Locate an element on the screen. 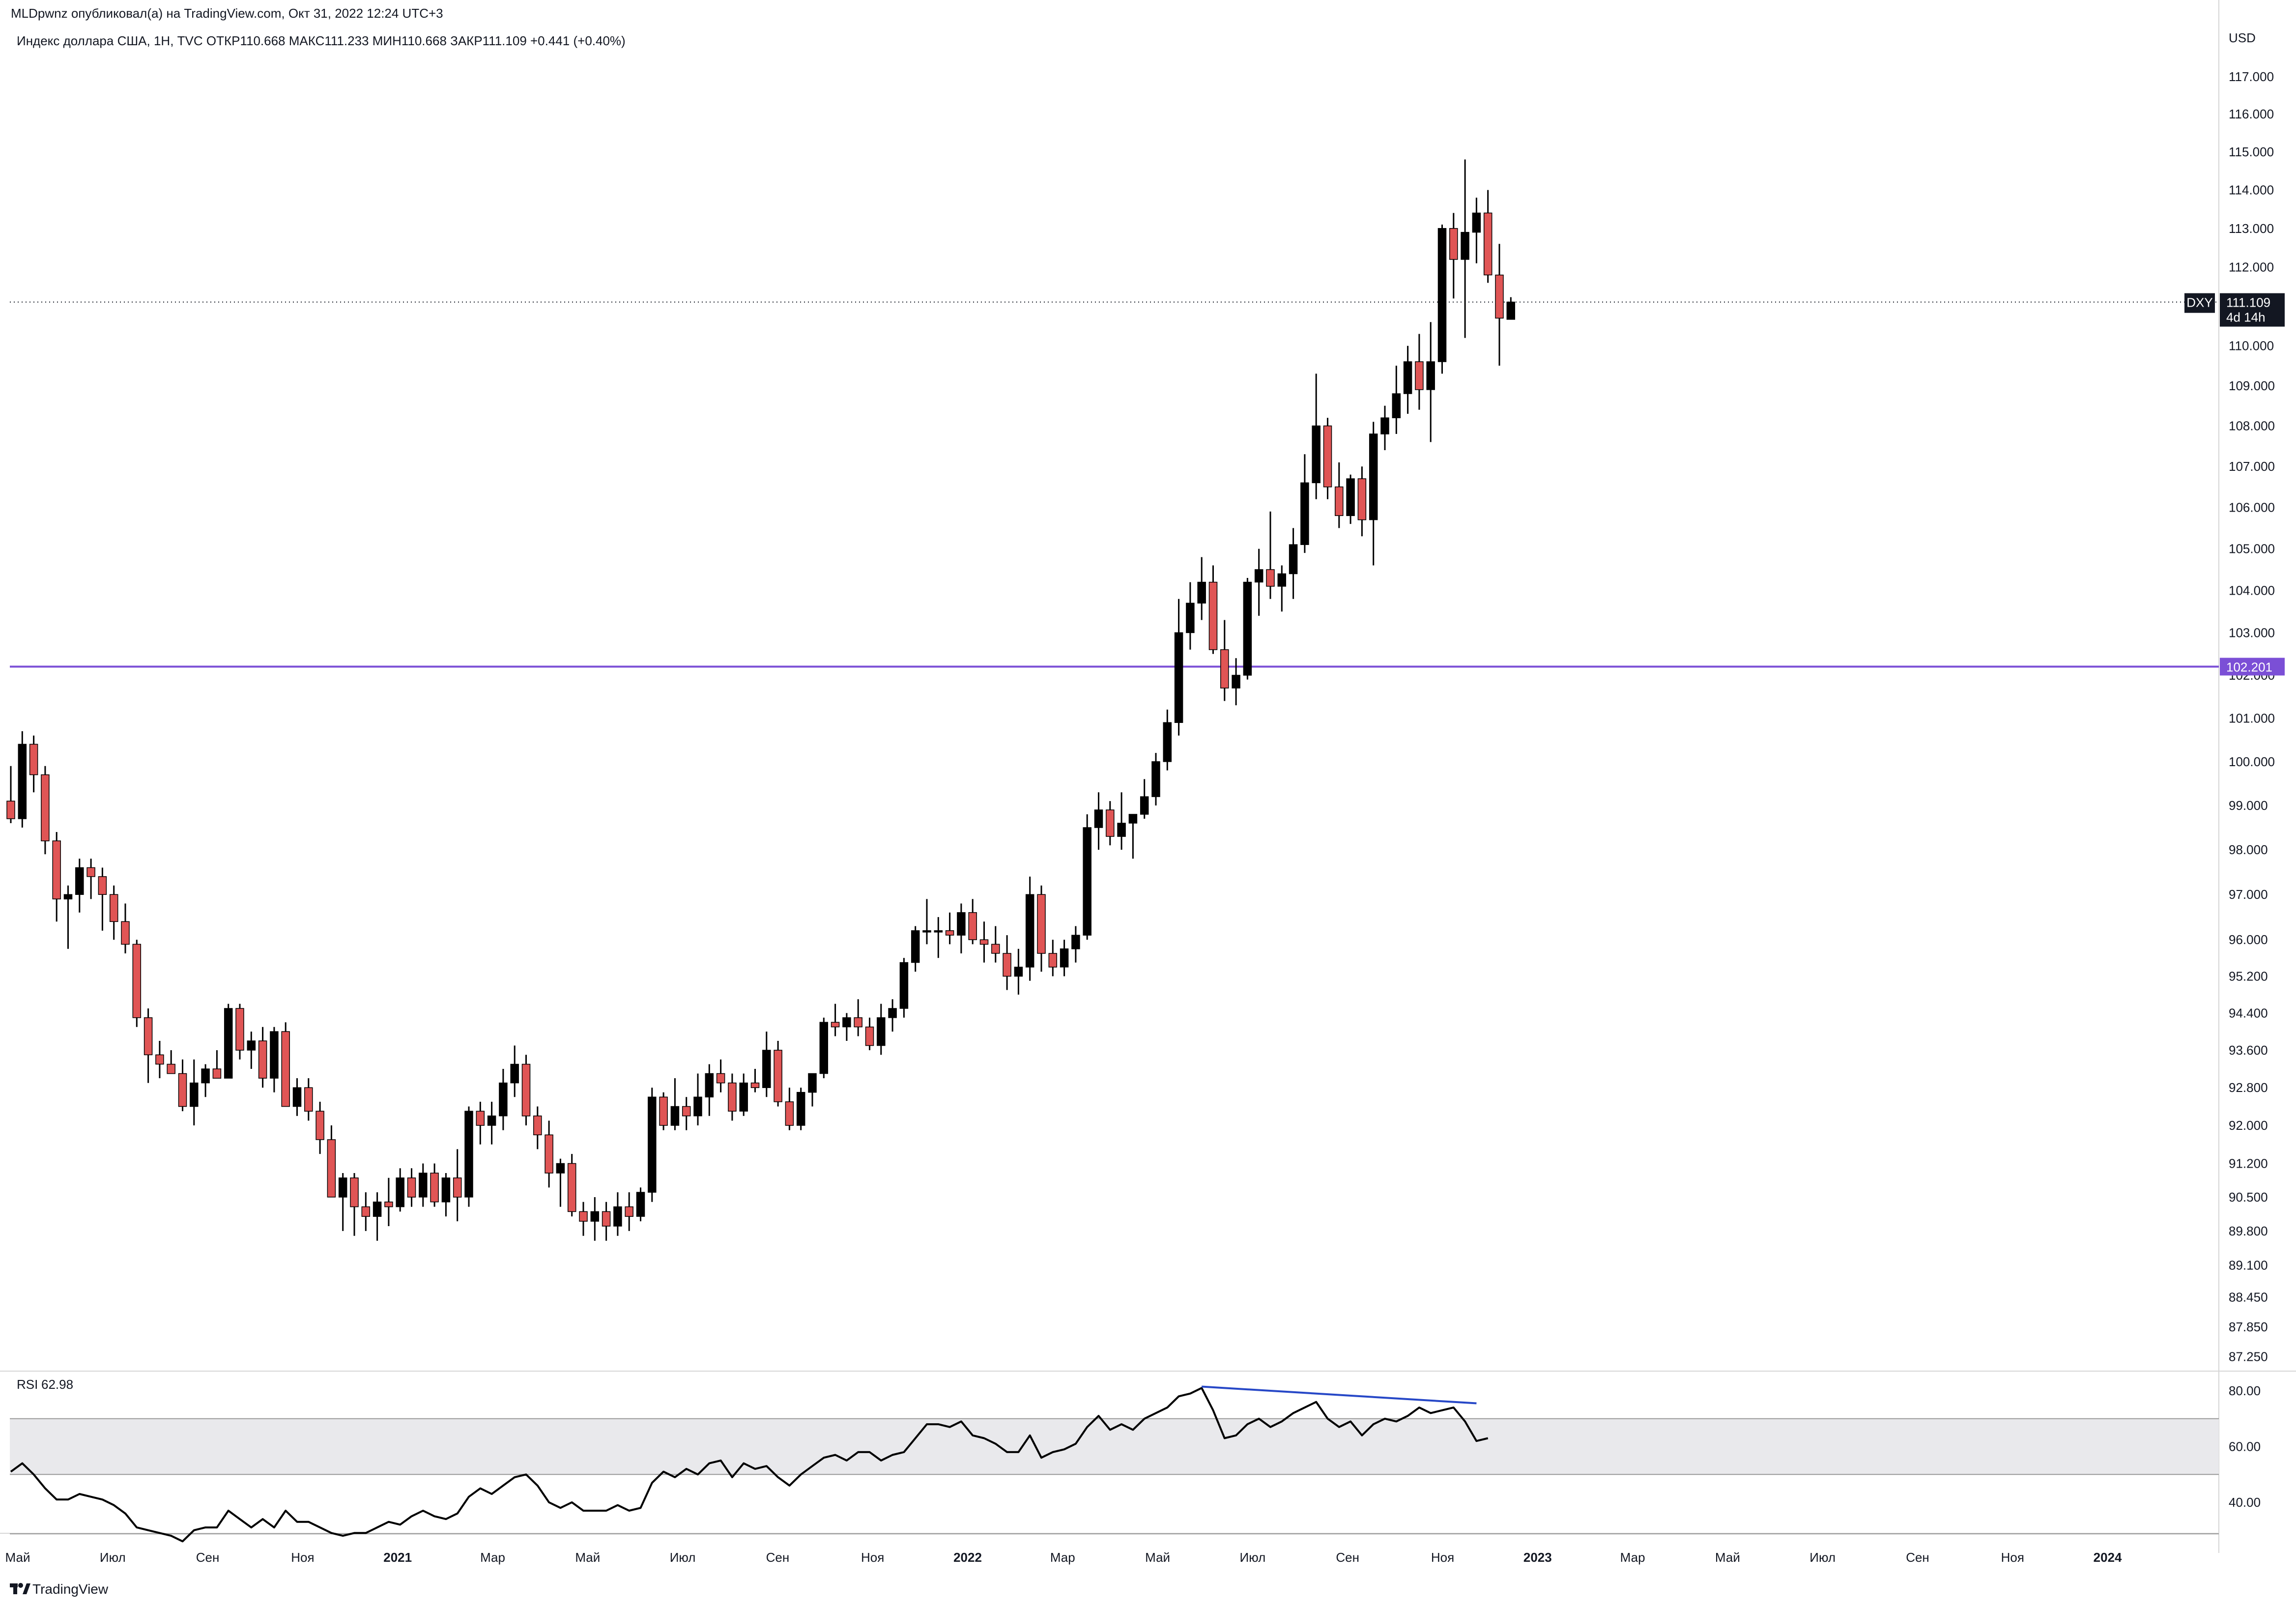 The height and width of the screenshot is (1607, 2296). tradingview-logo: TradingView is located at coordinates (60, 1589).